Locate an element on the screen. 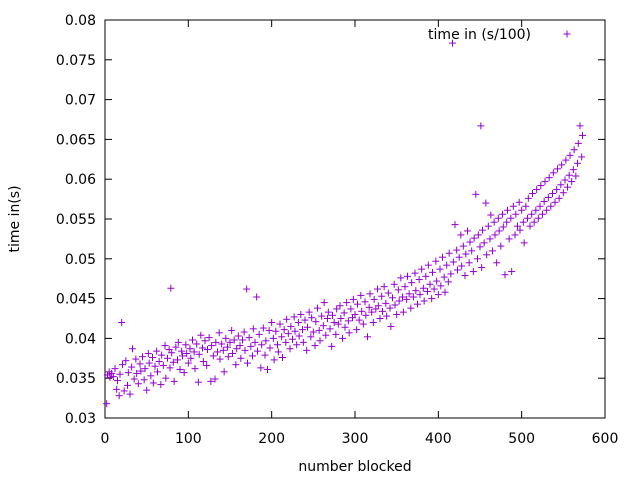 This screenshot has height=480, width=640. x-tick-label: 400 is located at coordinates (438, 439).